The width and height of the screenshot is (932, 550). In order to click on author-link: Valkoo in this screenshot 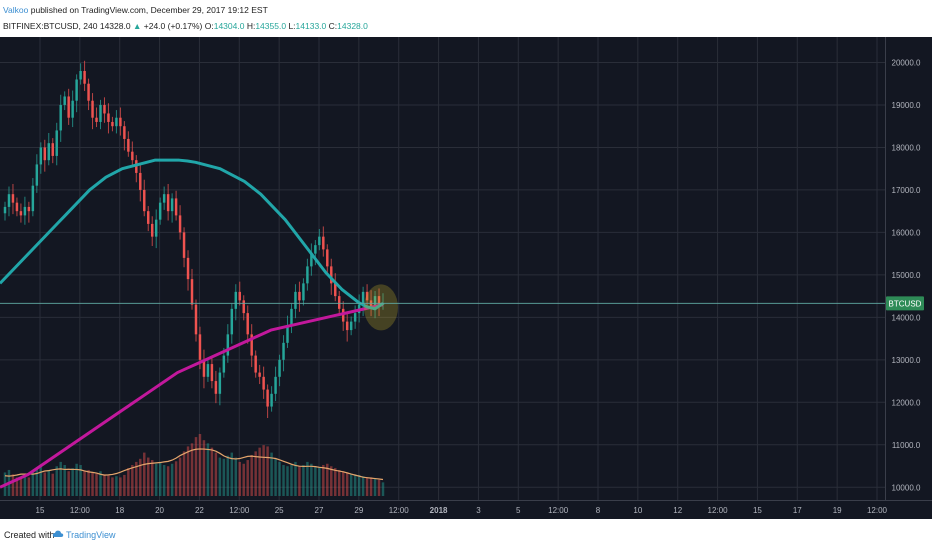, I will do `click(16, 10)`.